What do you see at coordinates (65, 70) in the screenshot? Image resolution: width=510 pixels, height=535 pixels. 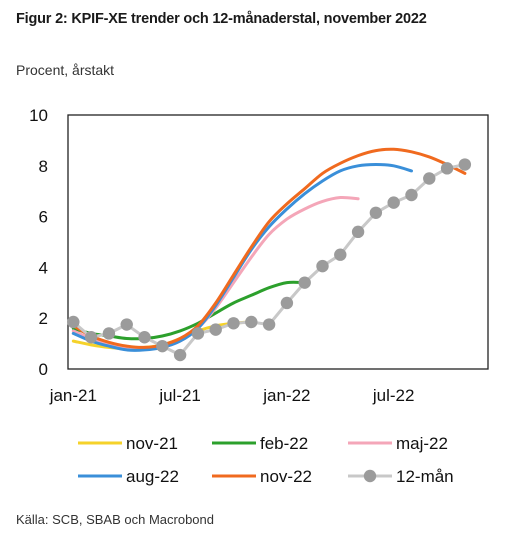 I see `chart-subtitle: Procent, årstakt` at bounding box center [65, 70].